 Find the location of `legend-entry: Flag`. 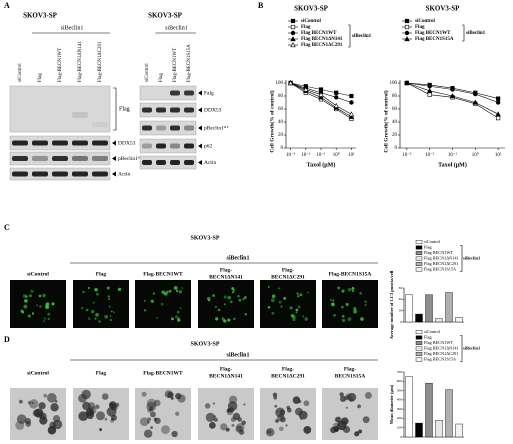

legend-entry: Flag is located at coordinates (420, 27).